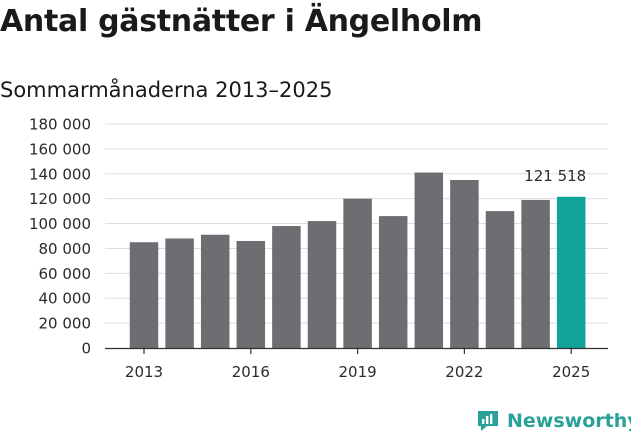 The image size is (631, 439). I want to click on data-labels: 121 518, so click(555, 176).